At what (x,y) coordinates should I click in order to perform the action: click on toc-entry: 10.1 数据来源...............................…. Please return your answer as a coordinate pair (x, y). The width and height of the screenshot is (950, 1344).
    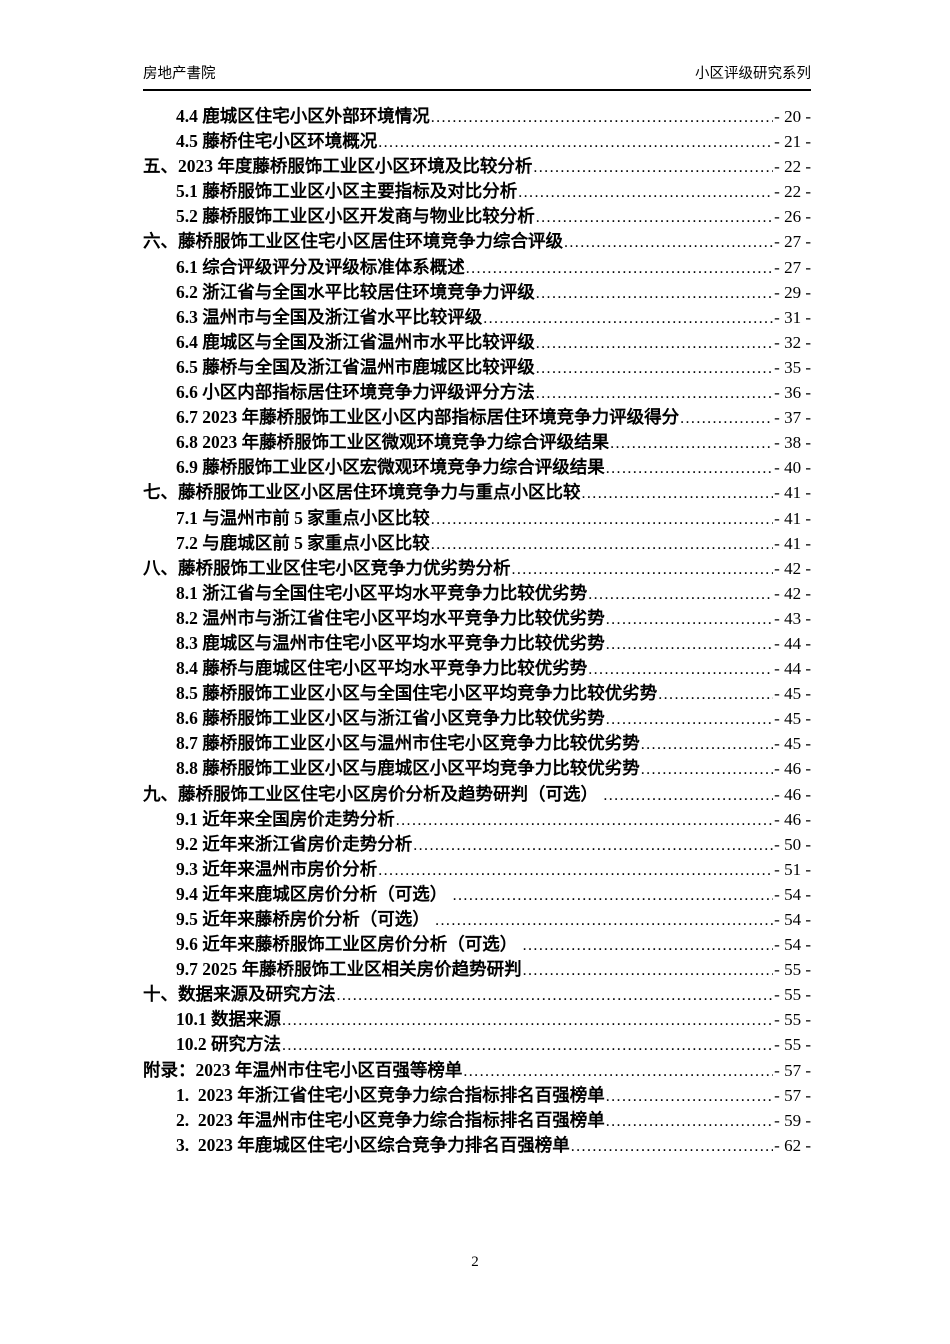
    Looking at the image, I should click on (477, 1019).